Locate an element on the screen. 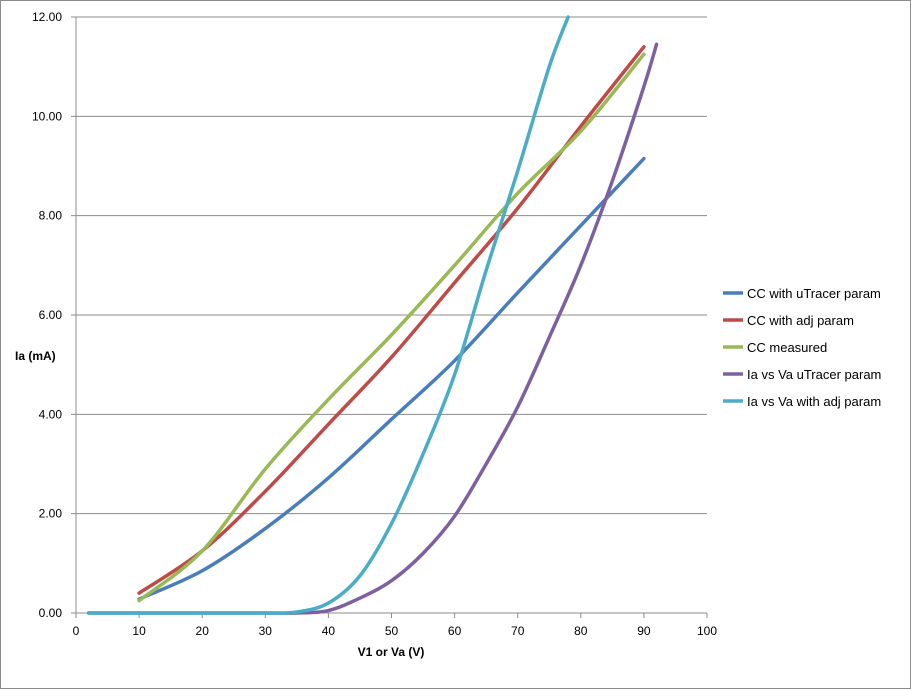  x-tick-label: 40 is located at coordinates (329, 631).